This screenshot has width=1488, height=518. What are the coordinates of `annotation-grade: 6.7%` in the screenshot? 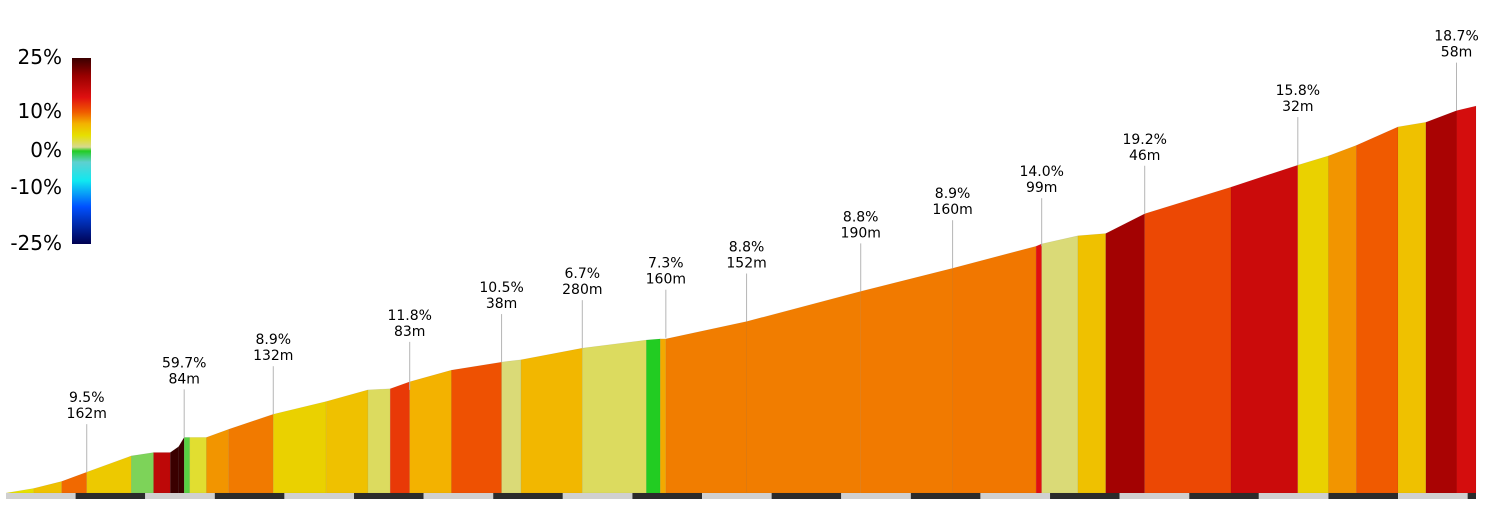 It's located at (583, 274).